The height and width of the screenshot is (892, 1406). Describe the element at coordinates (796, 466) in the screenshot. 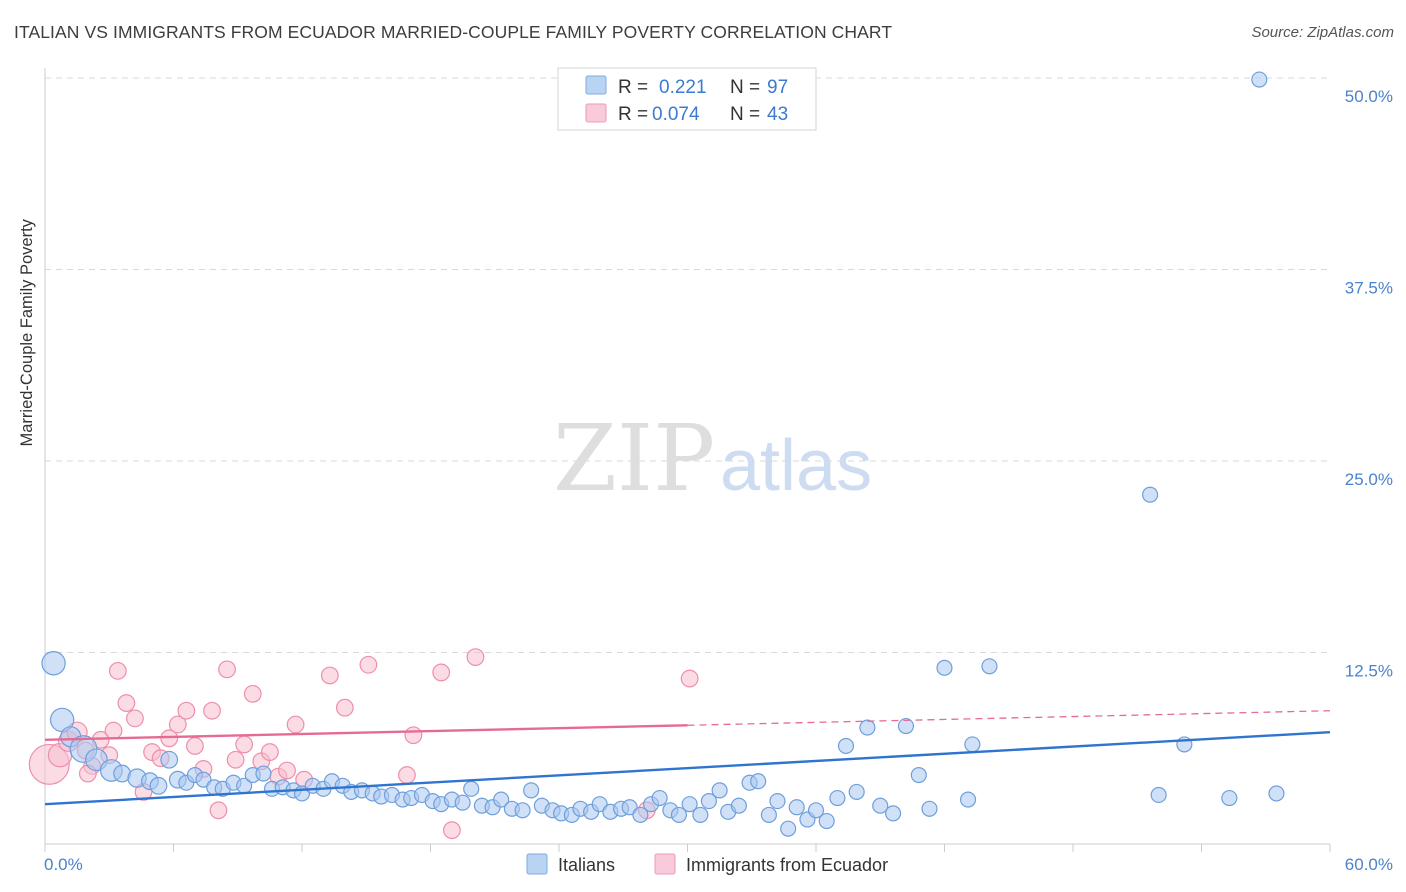

I see `watermark-atlas: atlas` at that location.